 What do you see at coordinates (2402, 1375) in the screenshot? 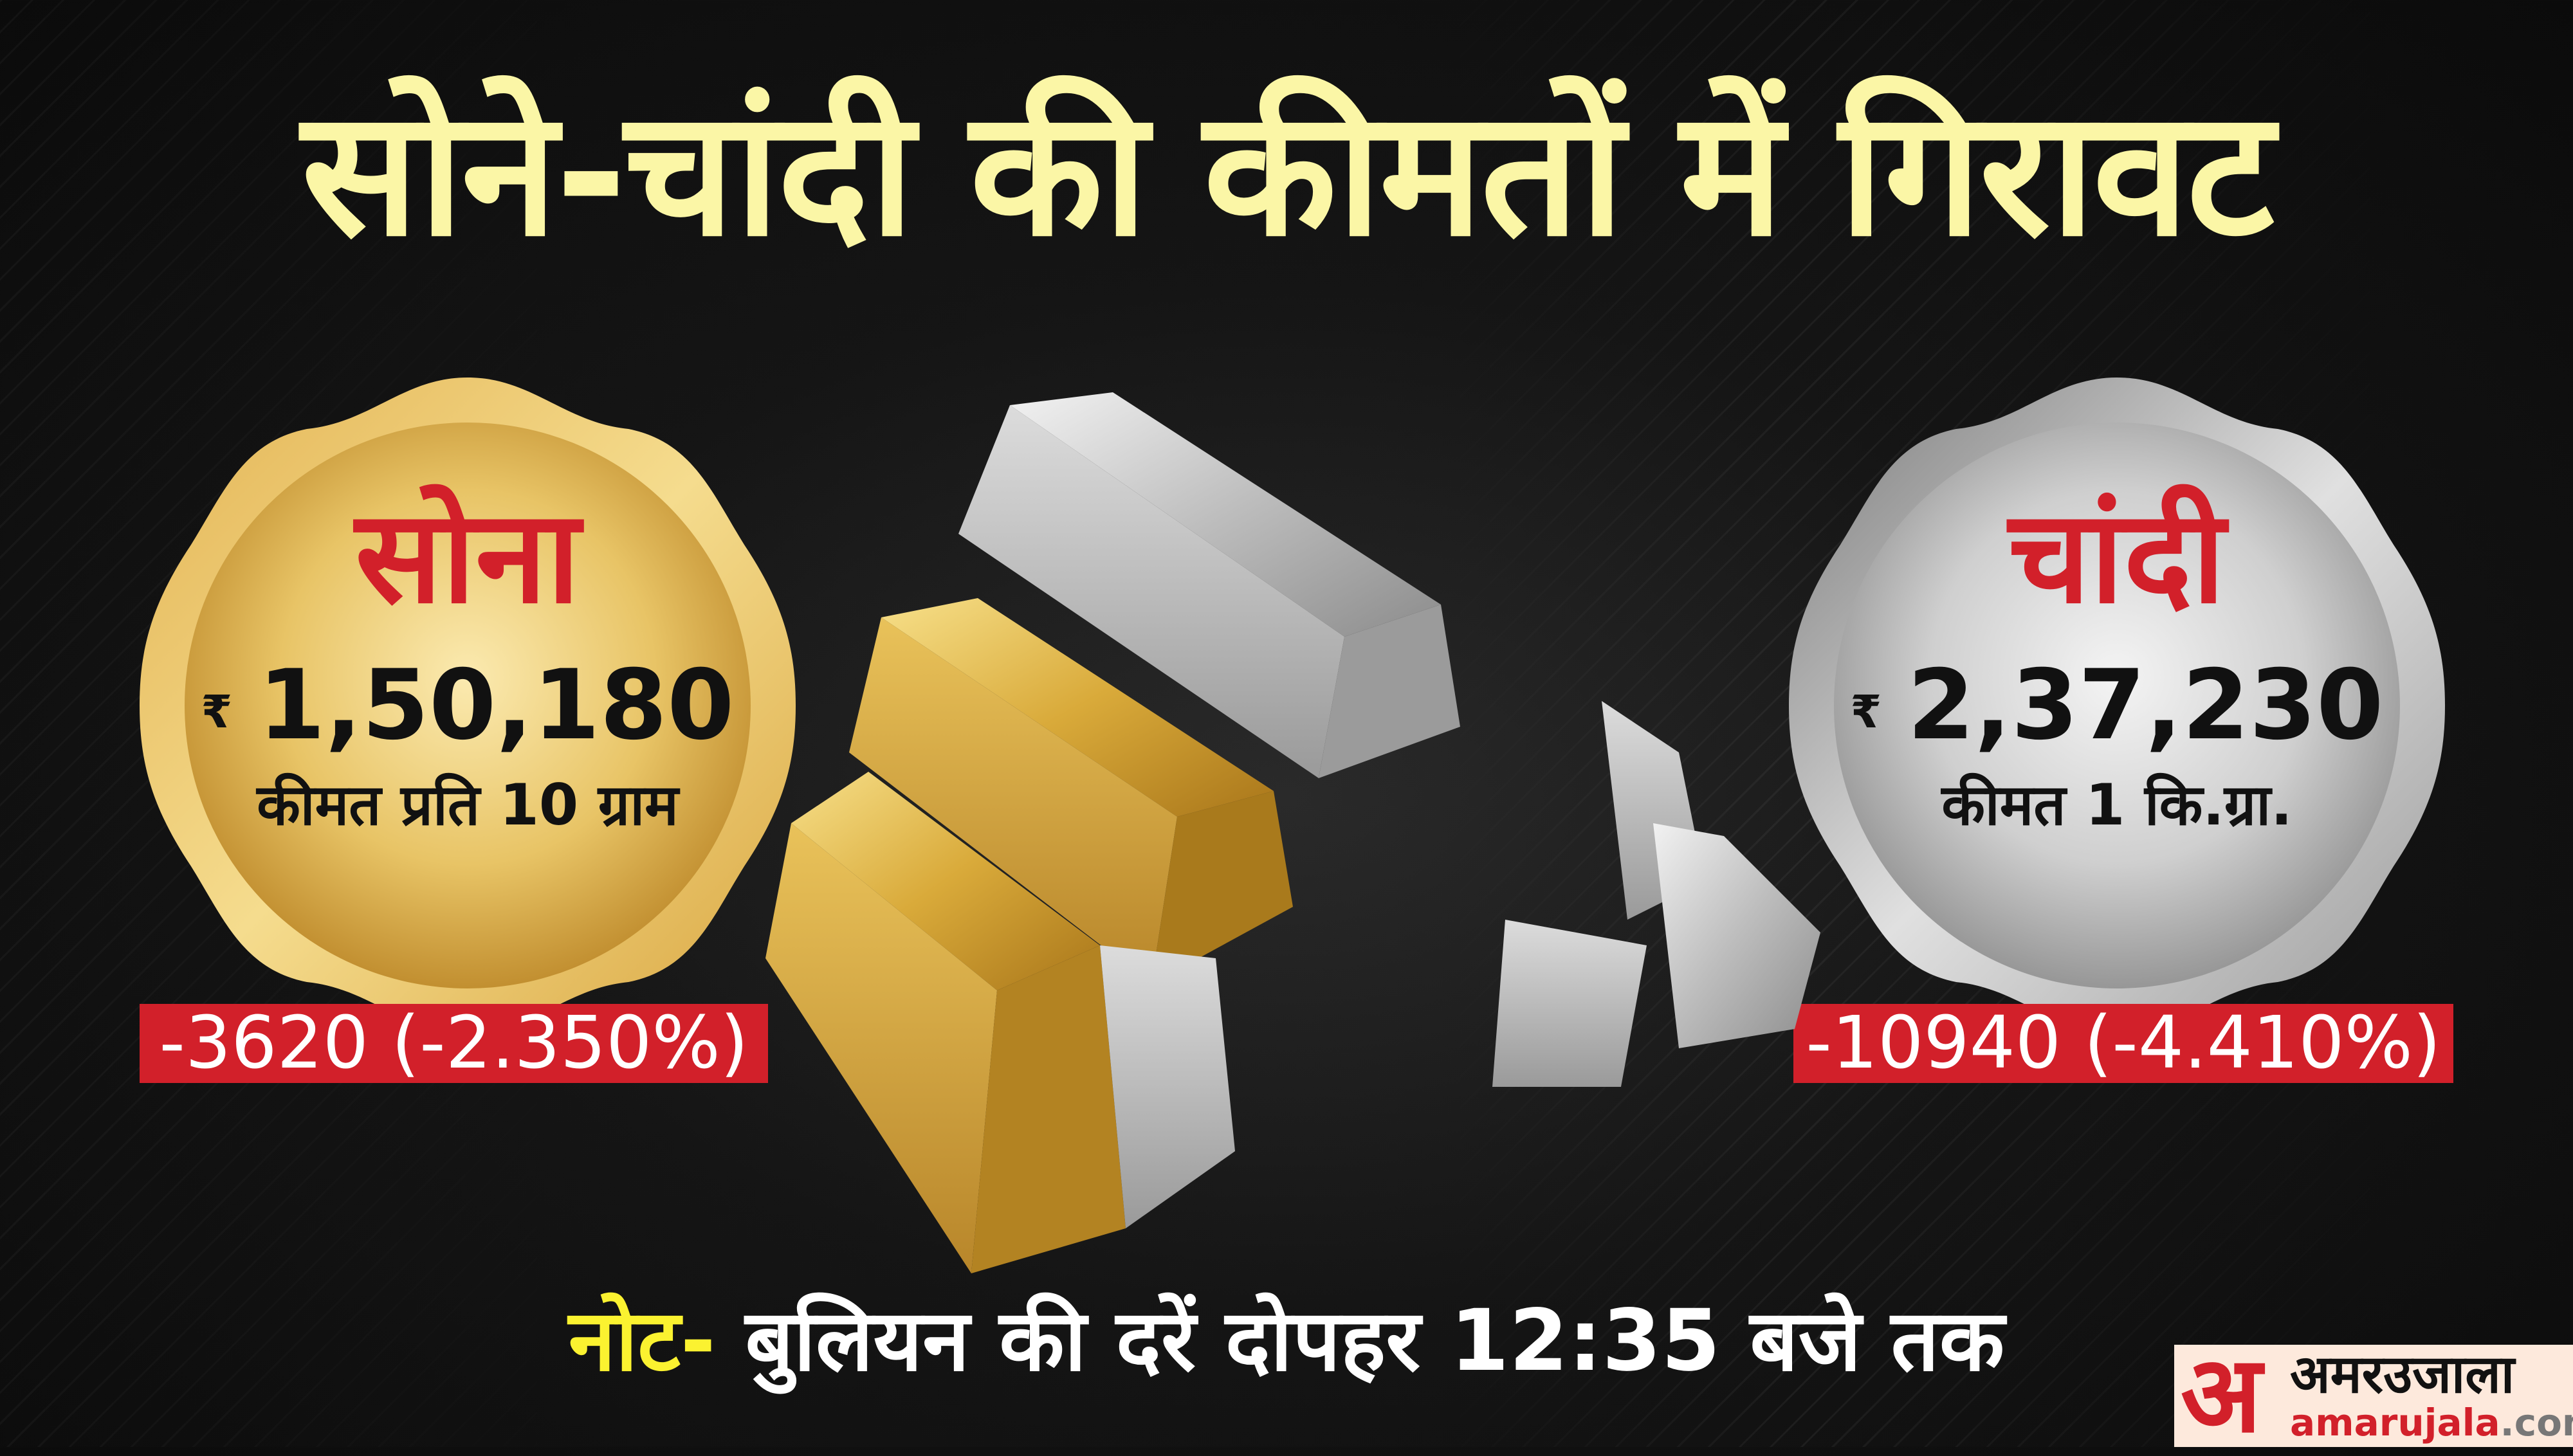
I see `logo-hindi: अमरउजाला` at bounding box center [2402, 1375].